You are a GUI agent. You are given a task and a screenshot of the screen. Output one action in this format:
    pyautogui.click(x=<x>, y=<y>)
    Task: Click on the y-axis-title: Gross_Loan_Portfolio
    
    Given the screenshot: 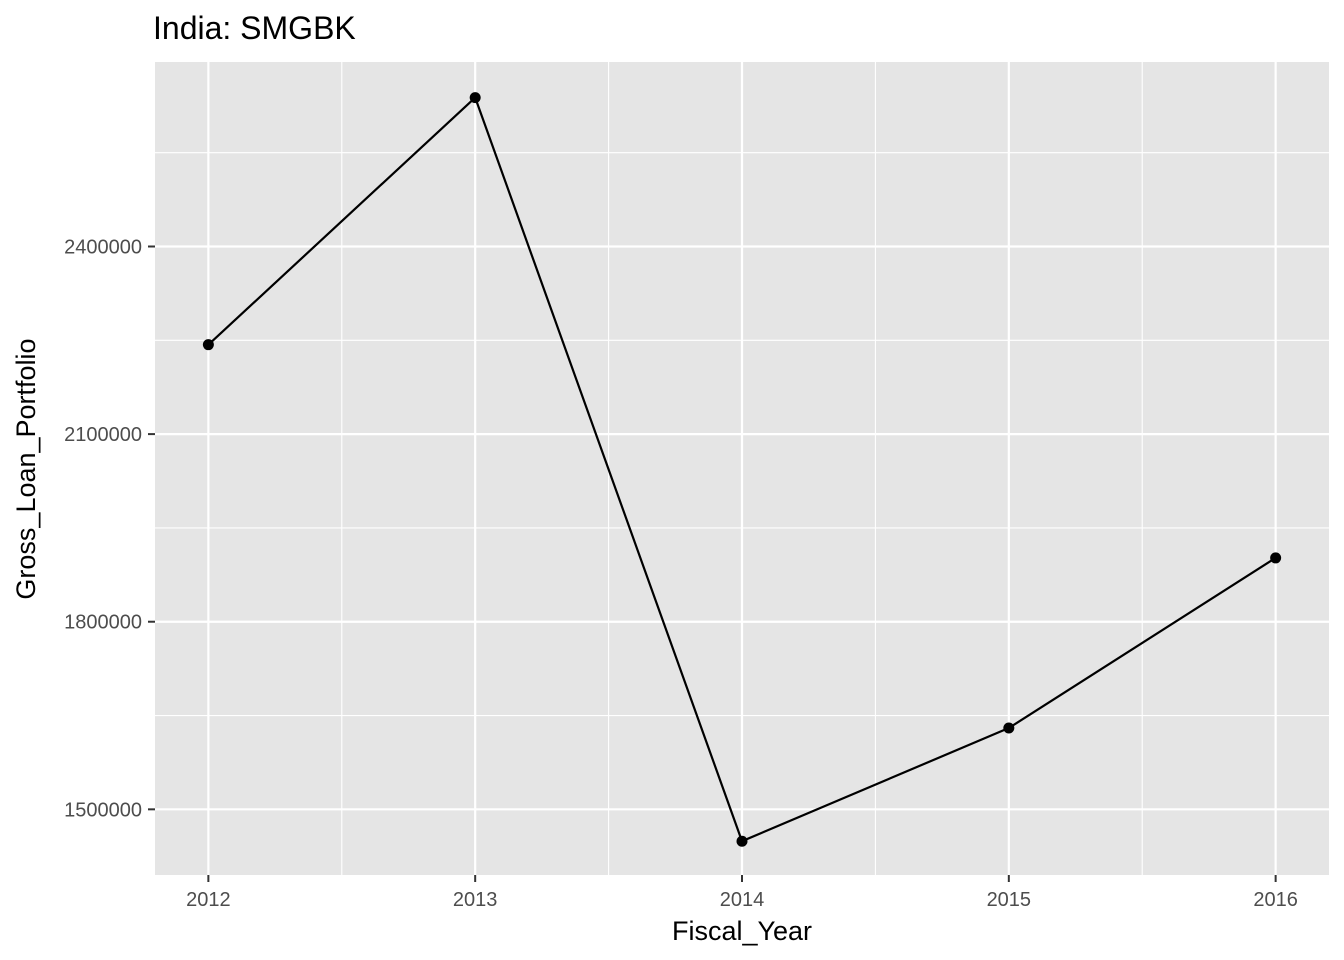 What is the action you would take?
    pyautogui.click(x=26, y=468)
    